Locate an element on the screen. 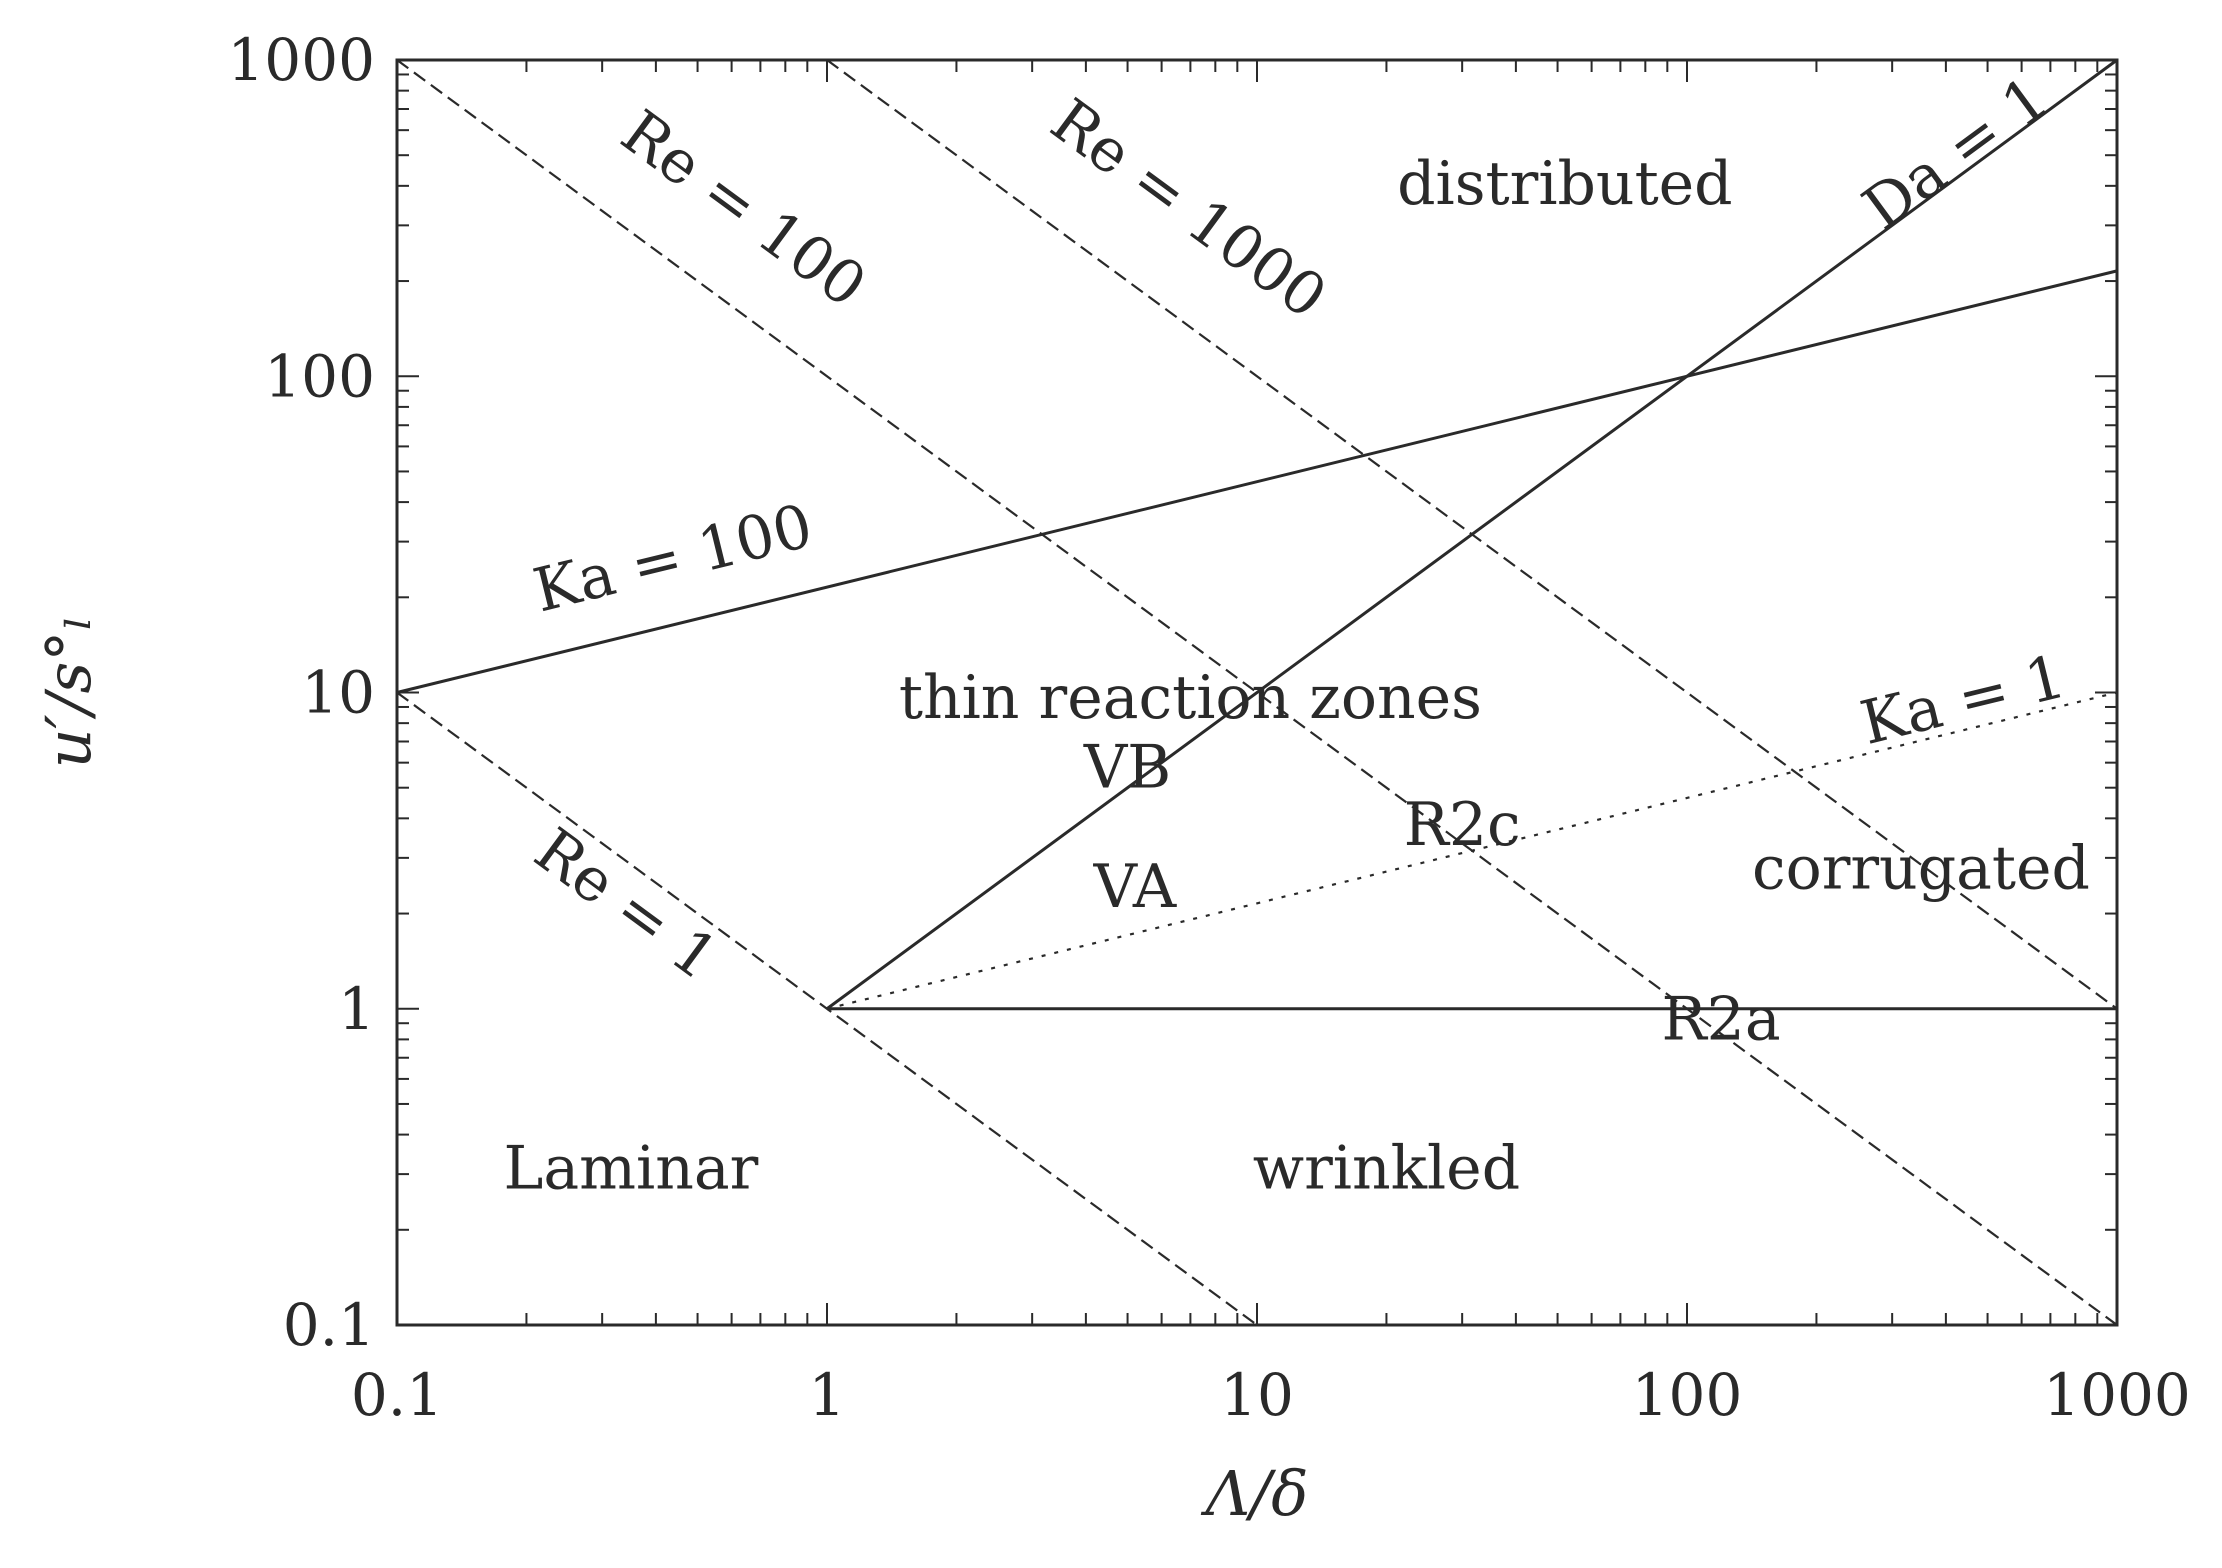 This screenshot has height=1568, width=2222. line-label-ka-100: Ka = 100 is located at coordinates (673, 558).